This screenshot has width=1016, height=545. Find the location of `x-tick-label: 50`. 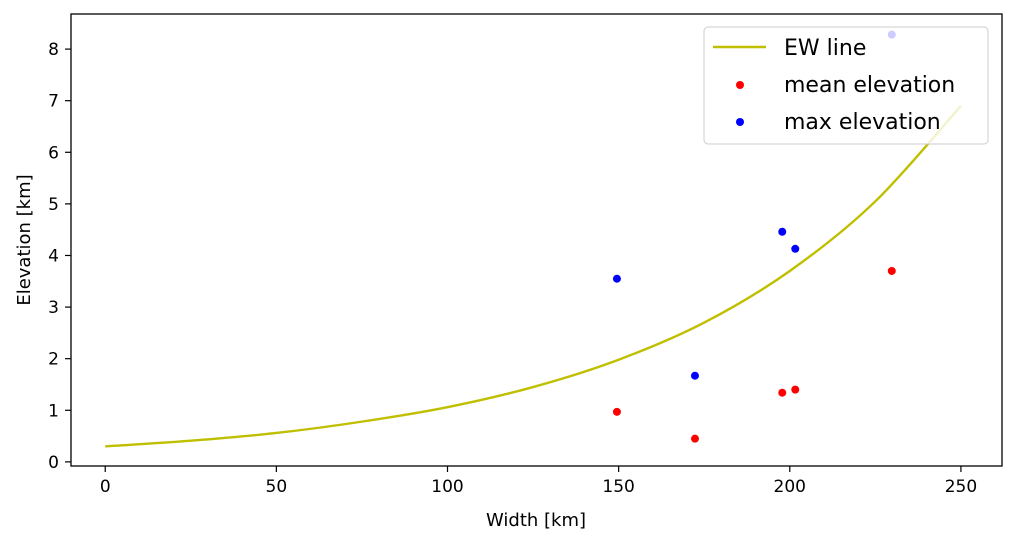

x-tick-label: 50 is located at coordinates (277, 487).